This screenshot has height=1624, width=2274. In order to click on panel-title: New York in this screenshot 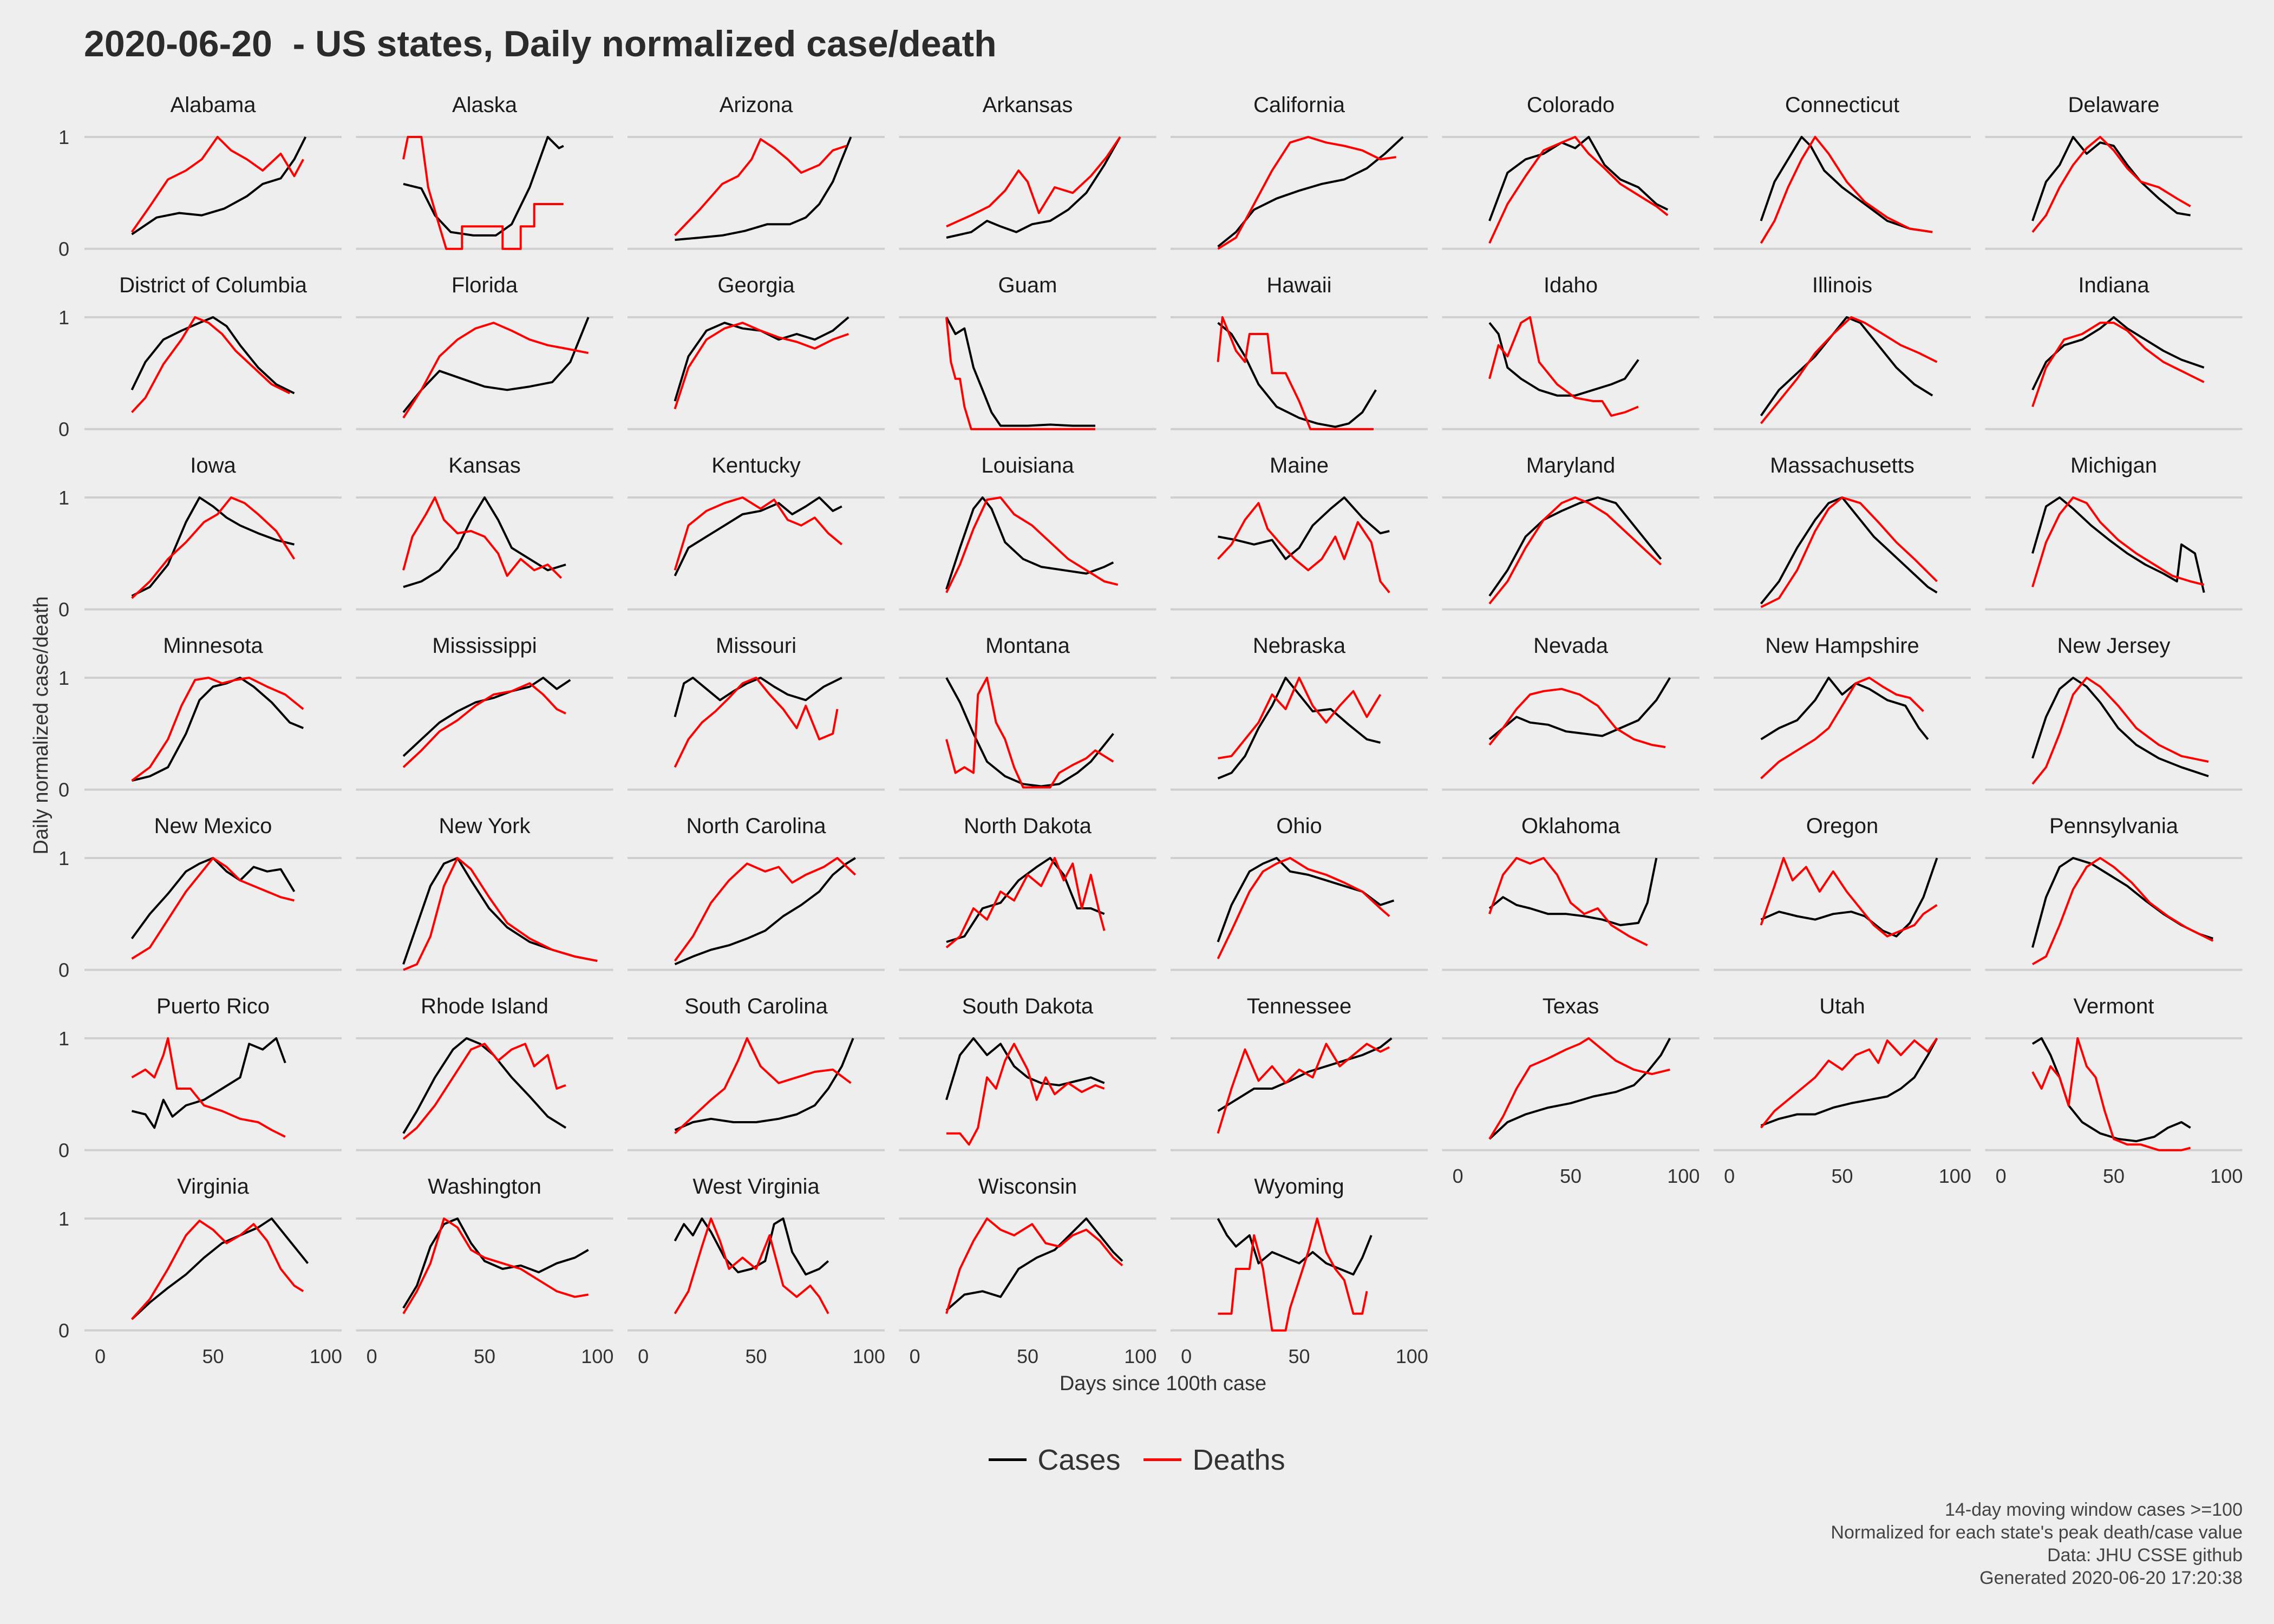, I will do `click(485, 826)`.